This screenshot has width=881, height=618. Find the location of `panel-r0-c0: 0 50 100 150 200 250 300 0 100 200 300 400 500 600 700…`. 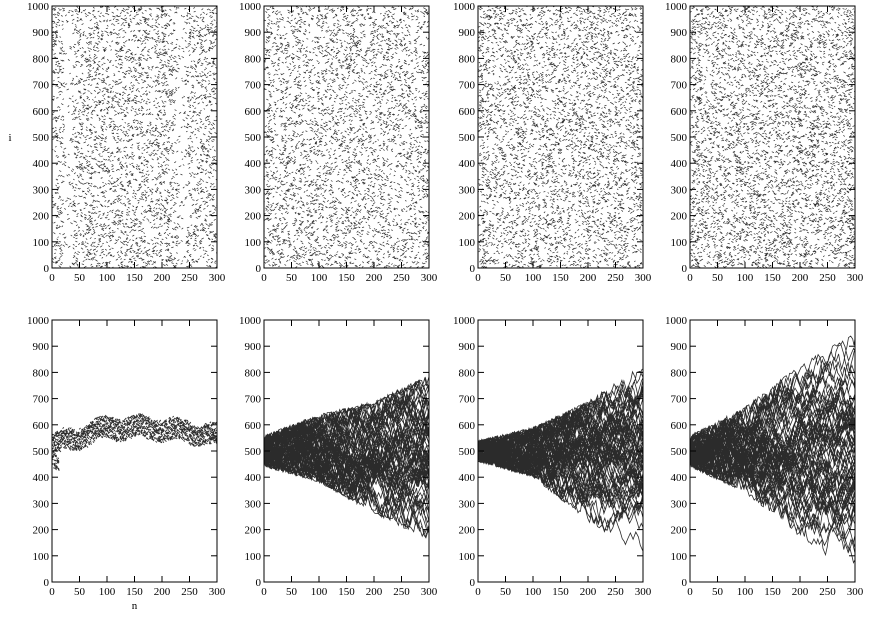

panel-r0-c0: 0 50 100 150 200 250 300 0 100 200 300 400 500 600 700… is located at coordinates (116, 142).